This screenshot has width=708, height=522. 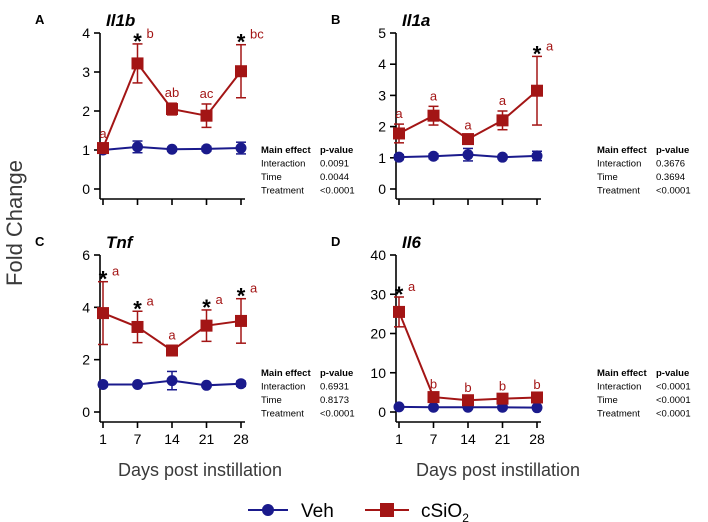 What do you see at coordinates (411, 242) in the screenshot?
I see `panel-title: Il6` at bounding box center [411, 242].